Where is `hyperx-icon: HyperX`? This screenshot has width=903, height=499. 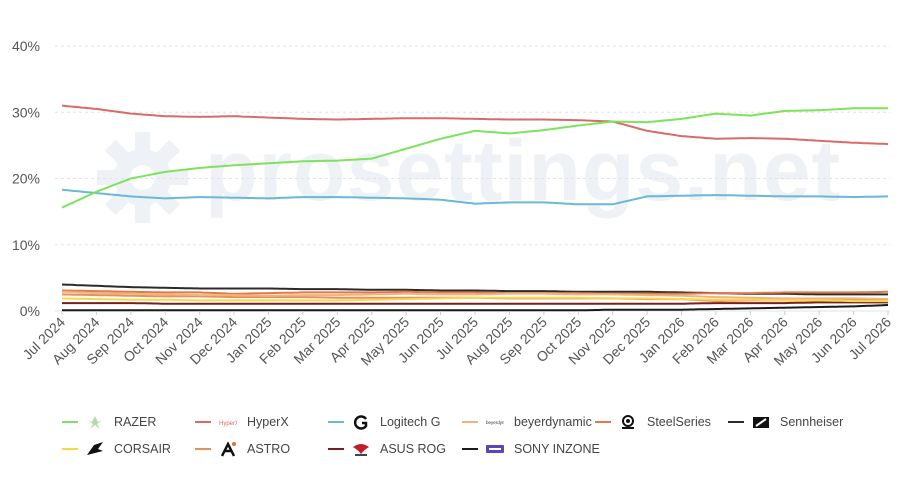
hyperx-icon: HyperX is located at coordinates (228, 422).